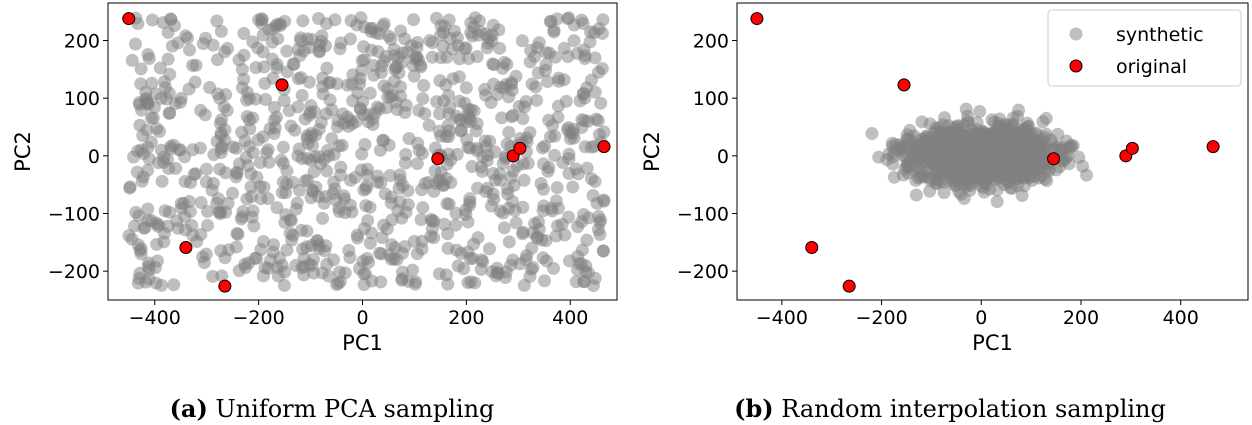 This screenshot has width=1252, height=425. What do you see at coordinates (703, 214) in the screenshot?
I see `y-tick-label: −100` at bounding box center [703, 214].